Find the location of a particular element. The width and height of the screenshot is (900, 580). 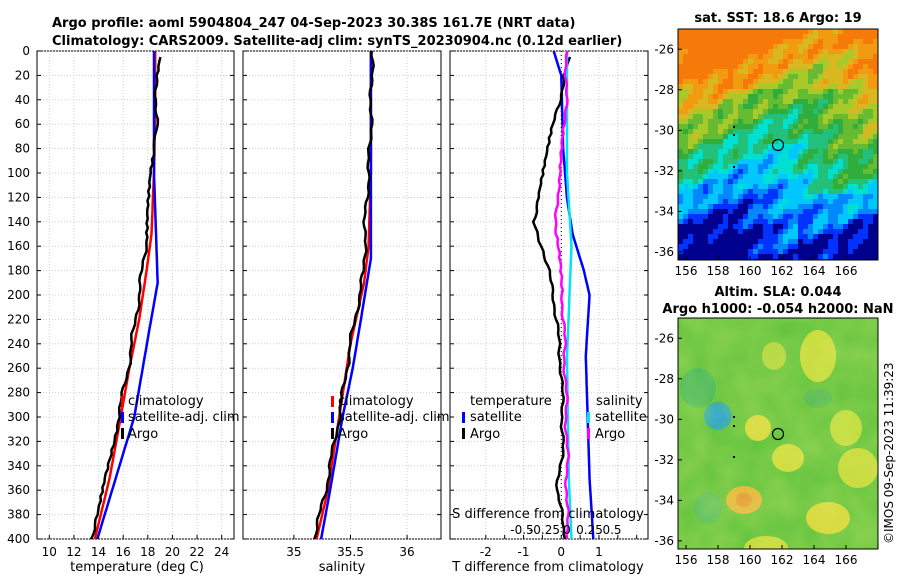

map-y-tick-label: -36 is located at coordinates (664, 252).